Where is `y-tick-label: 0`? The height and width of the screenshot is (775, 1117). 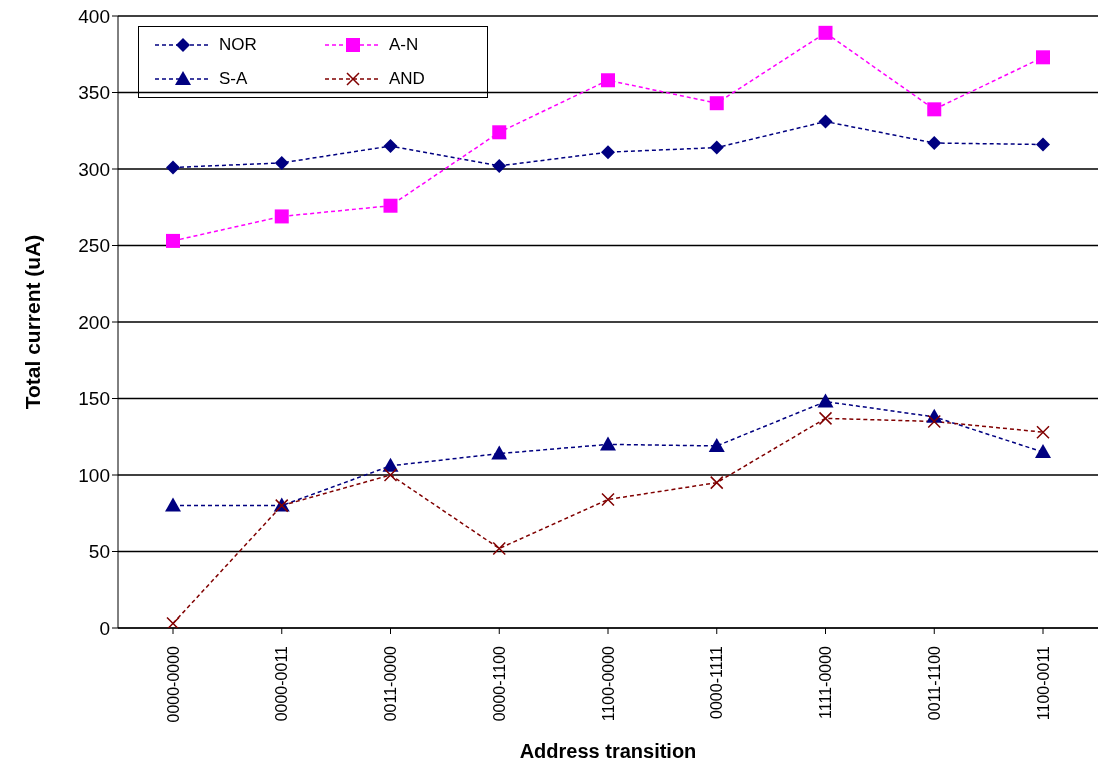
y-tick-label: 0 is located at coordinates (104, 628).